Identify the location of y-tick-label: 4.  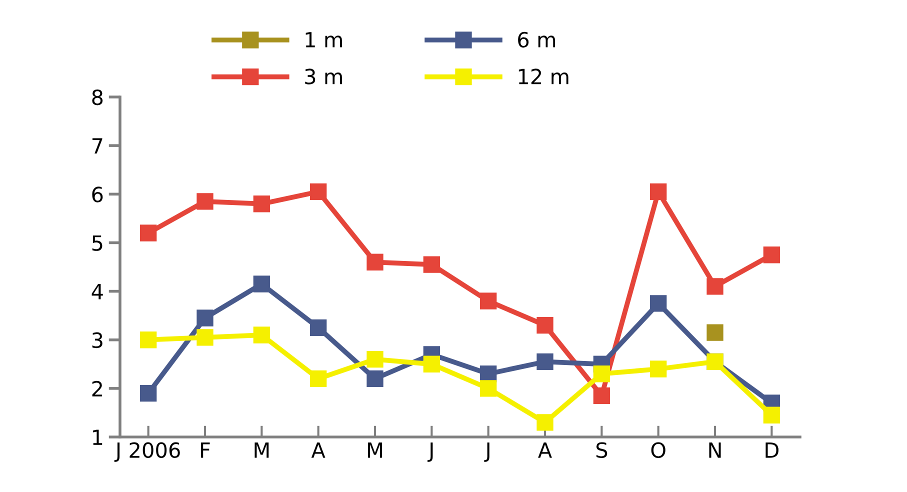
(97, 292).